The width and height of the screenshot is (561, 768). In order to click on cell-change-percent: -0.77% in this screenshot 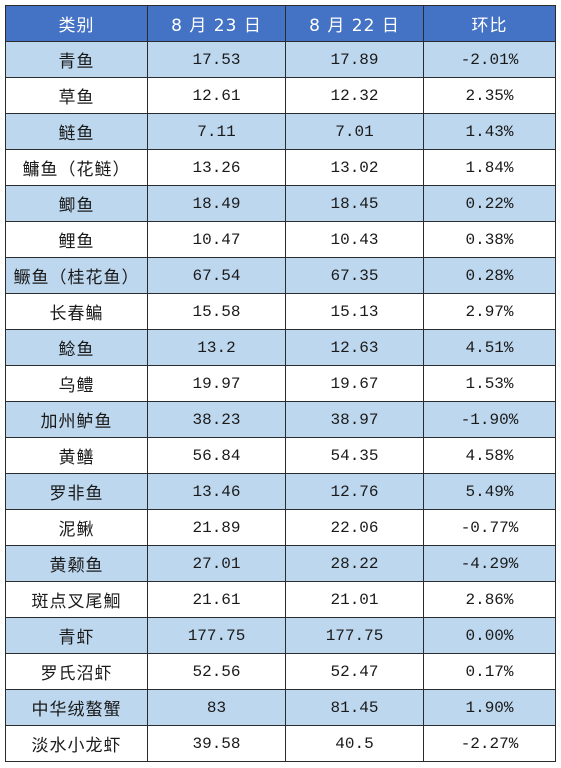, I will do `click(489, 527)`.